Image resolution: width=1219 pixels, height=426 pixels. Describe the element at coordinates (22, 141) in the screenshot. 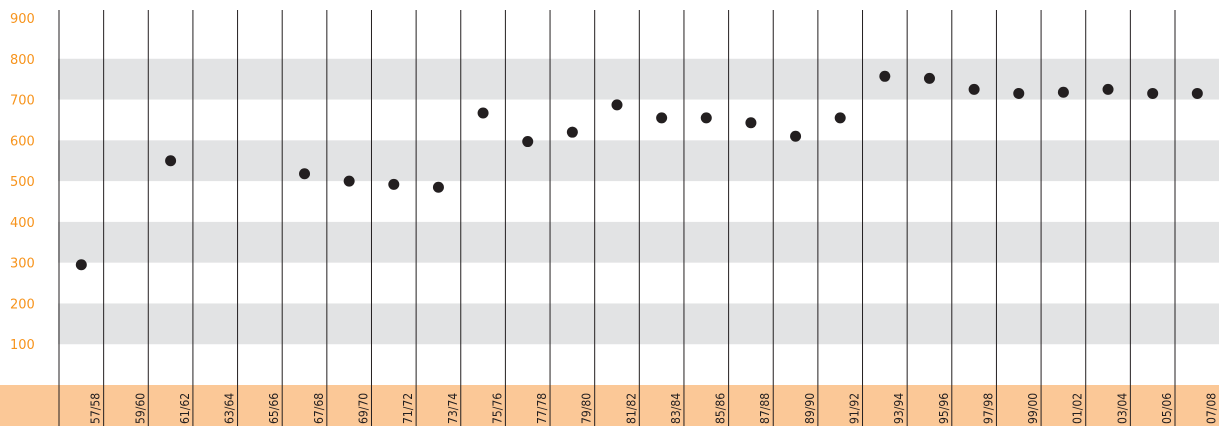

I see `y-tick-label: 600` at that location.